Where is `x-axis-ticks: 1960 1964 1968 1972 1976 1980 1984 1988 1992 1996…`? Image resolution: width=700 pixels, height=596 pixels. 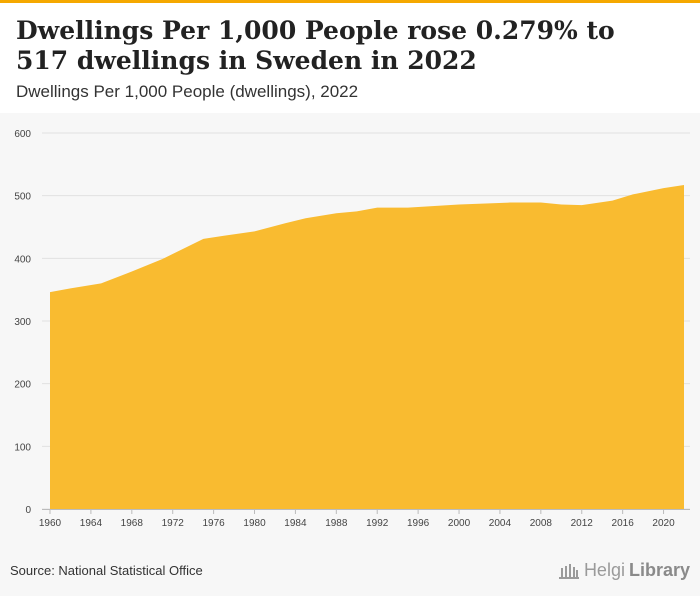 x-axis-ticks: 1960 1964 1968 1972 1976 1980 1984 1988 1992 1996… is located at coordinates (364, 519).